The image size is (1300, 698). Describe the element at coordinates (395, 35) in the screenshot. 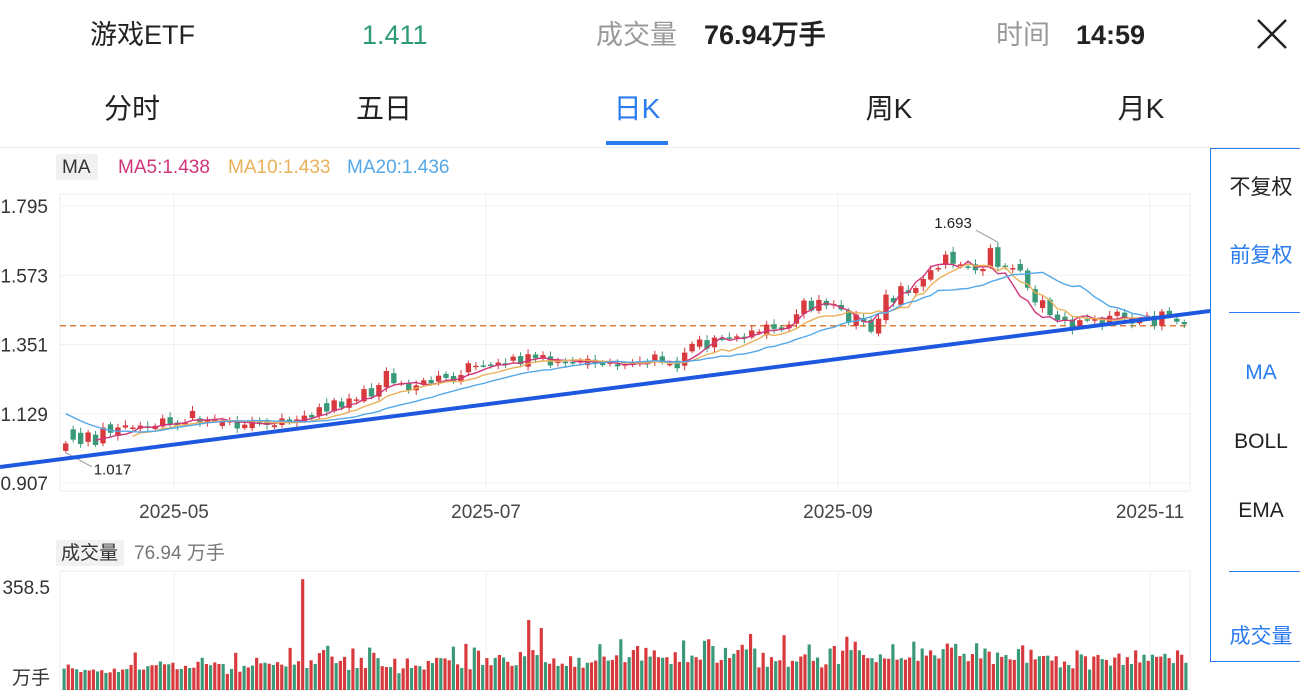

I see `current-price: 1.411` at that location.